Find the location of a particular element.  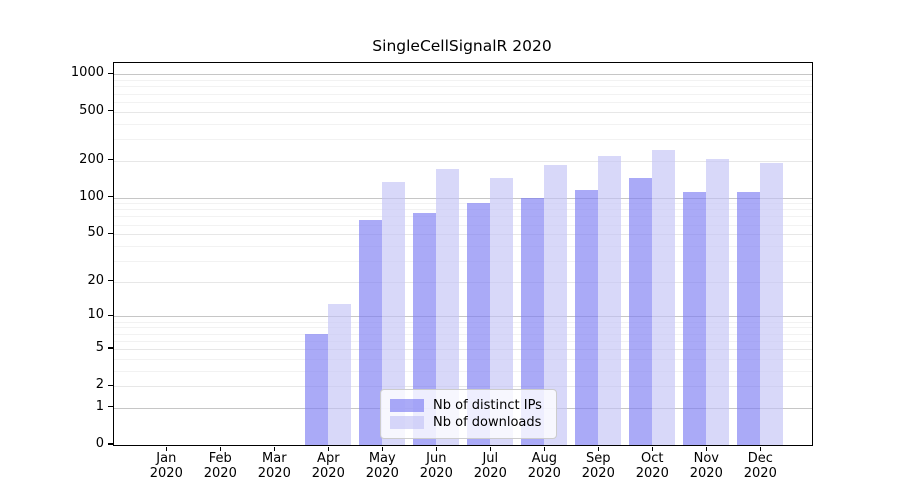

legend-label-downloads: Nb of downloads is located at coordinates (487, 422).